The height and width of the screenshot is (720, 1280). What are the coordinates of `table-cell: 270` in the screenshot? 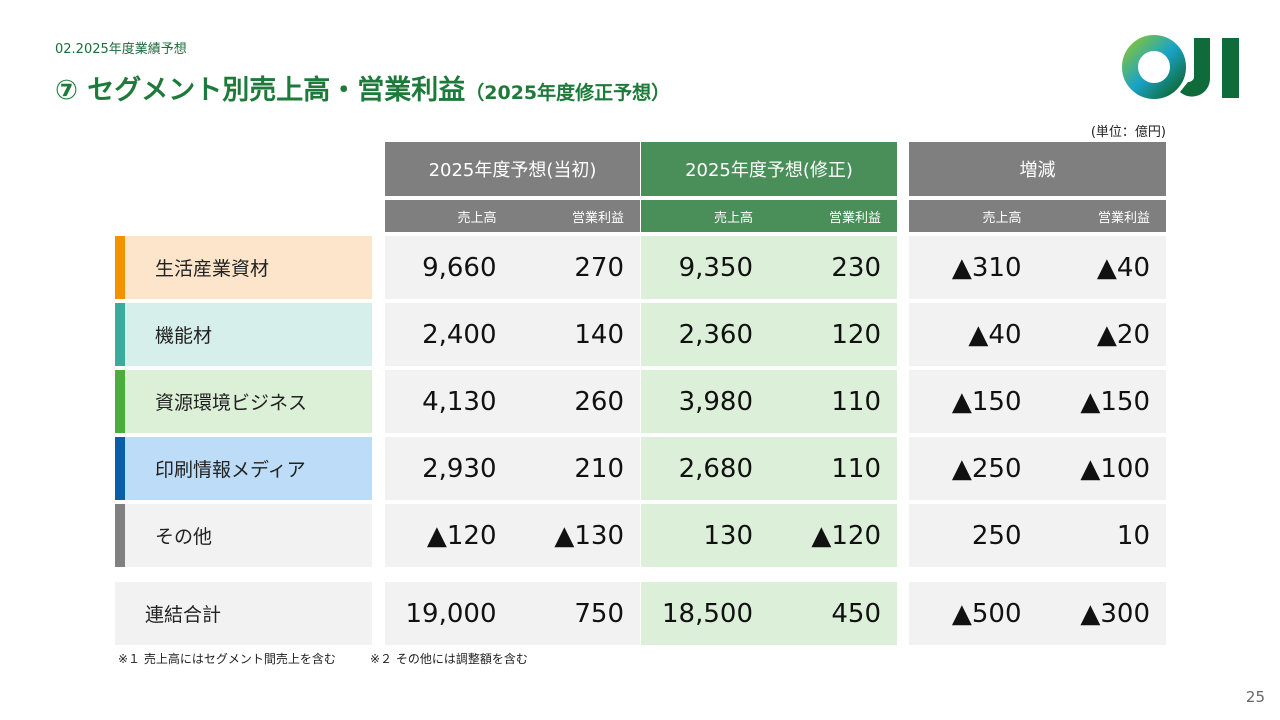 It's located at (576, 267).